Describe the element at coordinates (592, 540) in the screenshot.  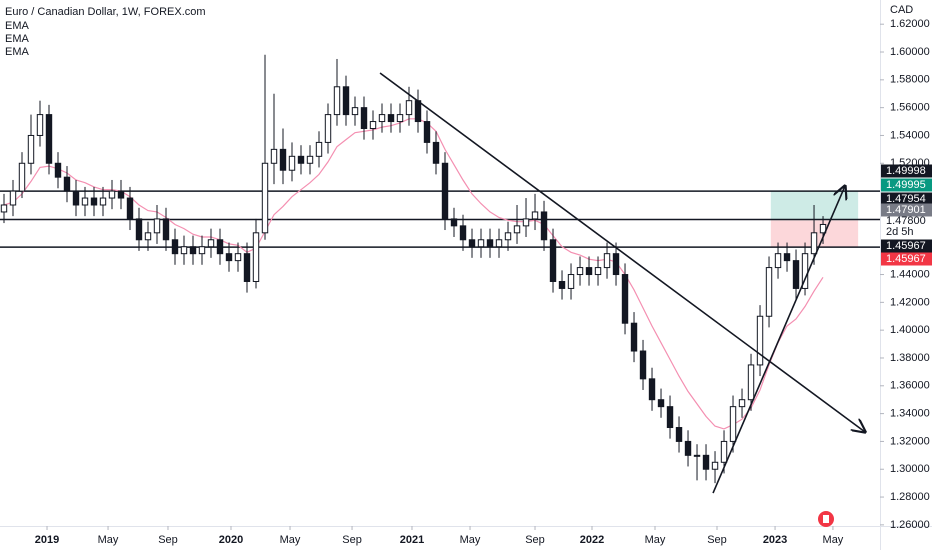
I see `x-tick-label: 2022` at that location.